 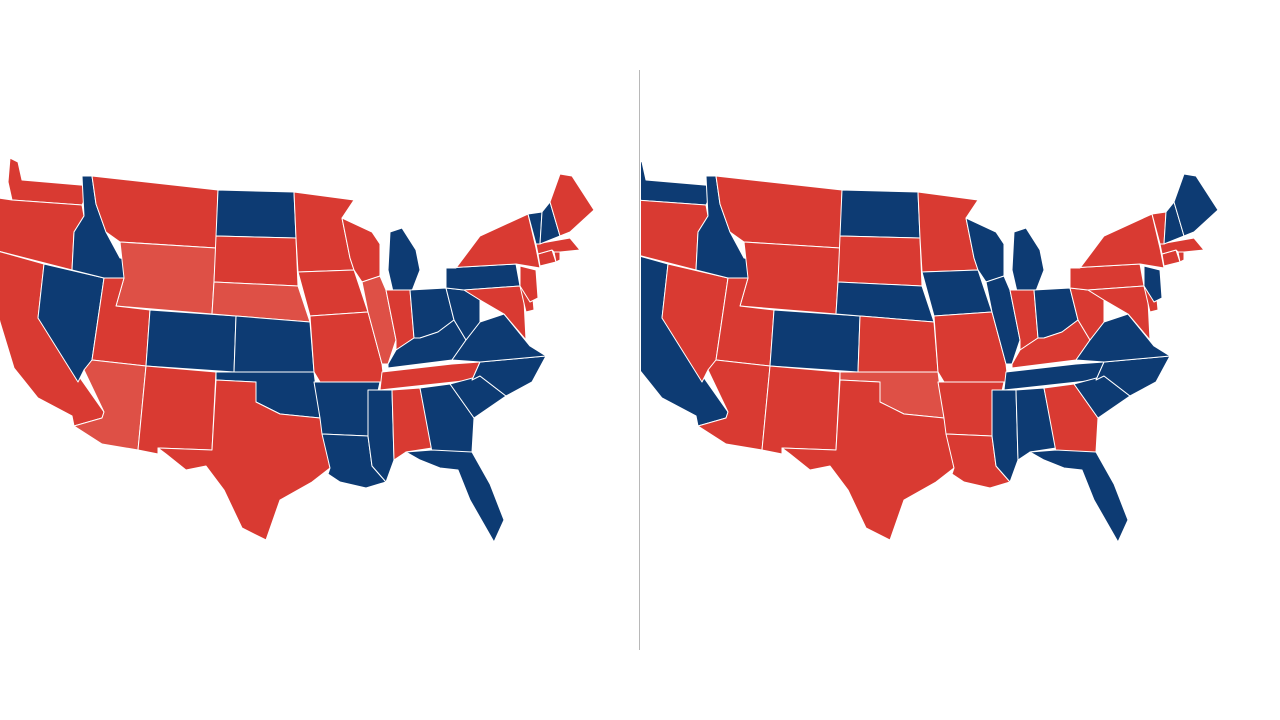 What do you see at coordinates (639, 360) in the screenshot?
I see `center-divider` at bounding box center [639, 360].